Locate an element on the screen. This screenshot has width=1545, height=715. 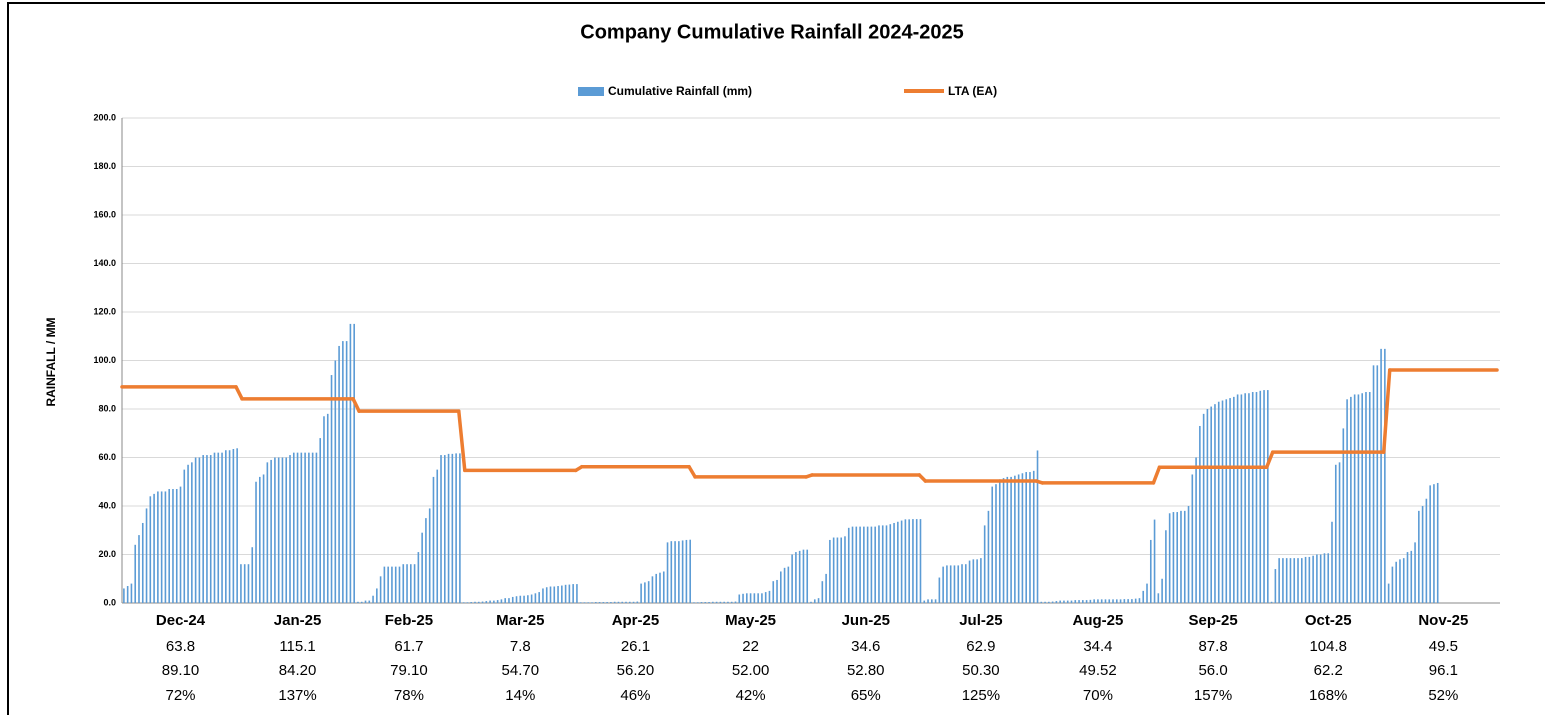
y-tick-label: 0.0 is located at coordinates (109, 602).